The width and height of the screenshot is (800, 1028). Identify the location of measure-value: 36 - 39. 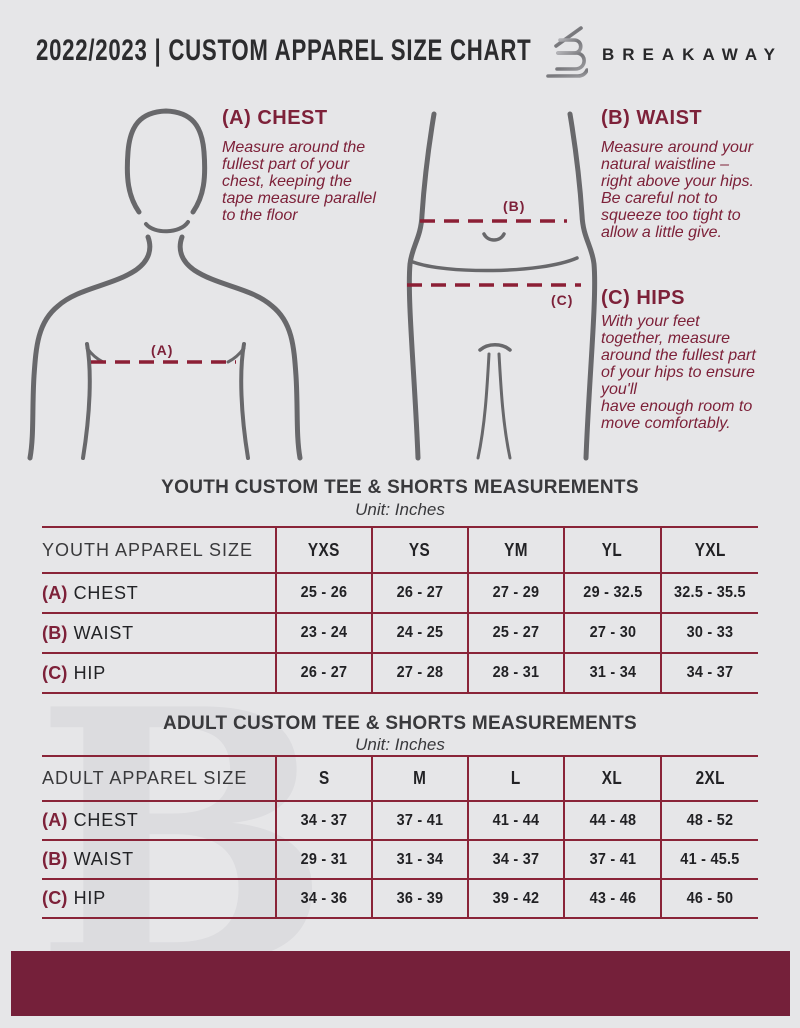
(419, 898).